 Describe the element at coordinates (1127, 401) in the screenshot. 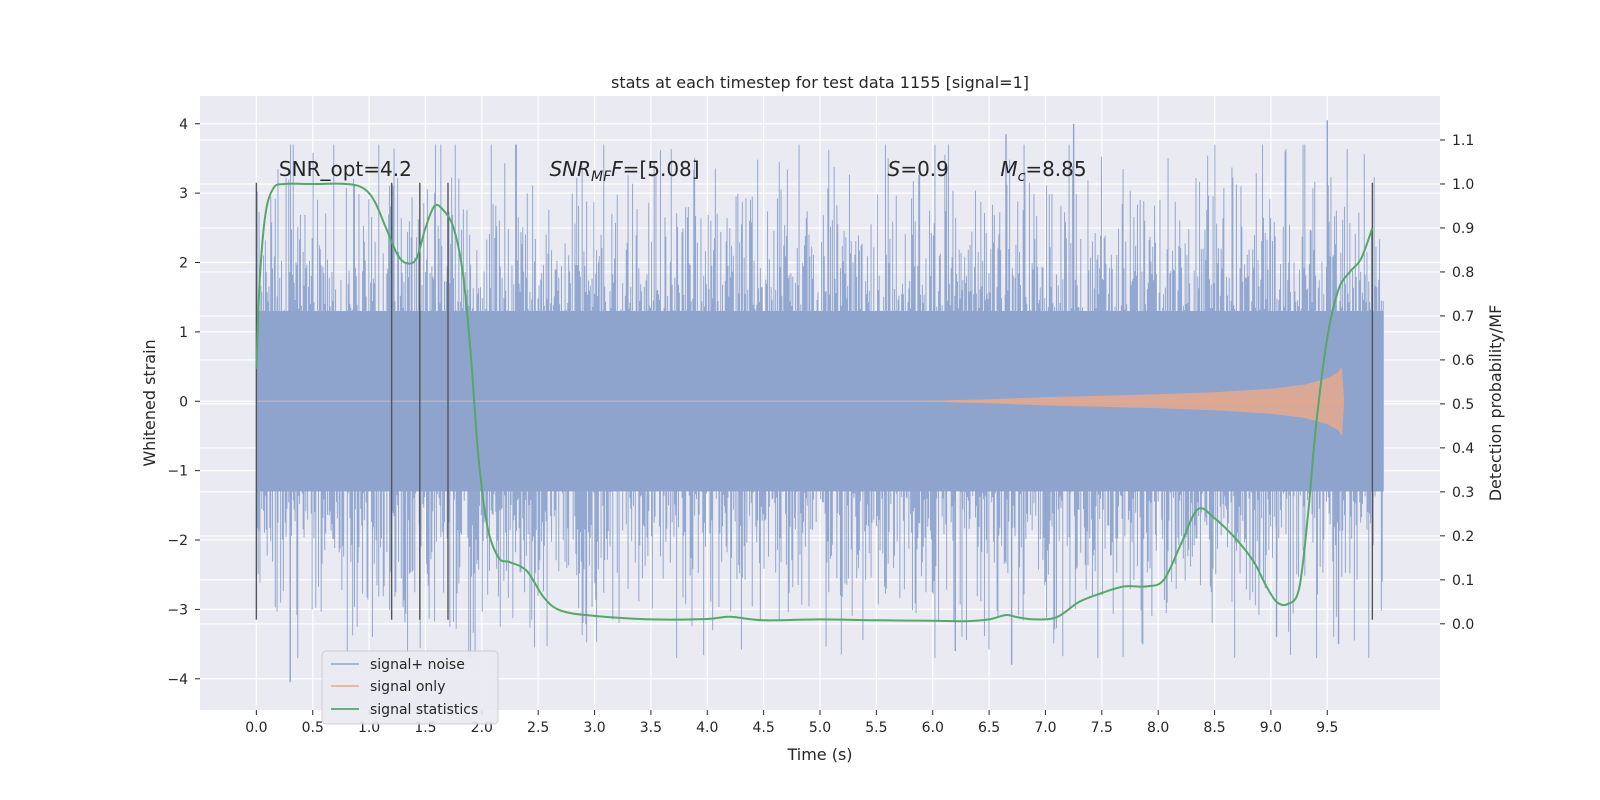

I see `signal-envelope` at that location.